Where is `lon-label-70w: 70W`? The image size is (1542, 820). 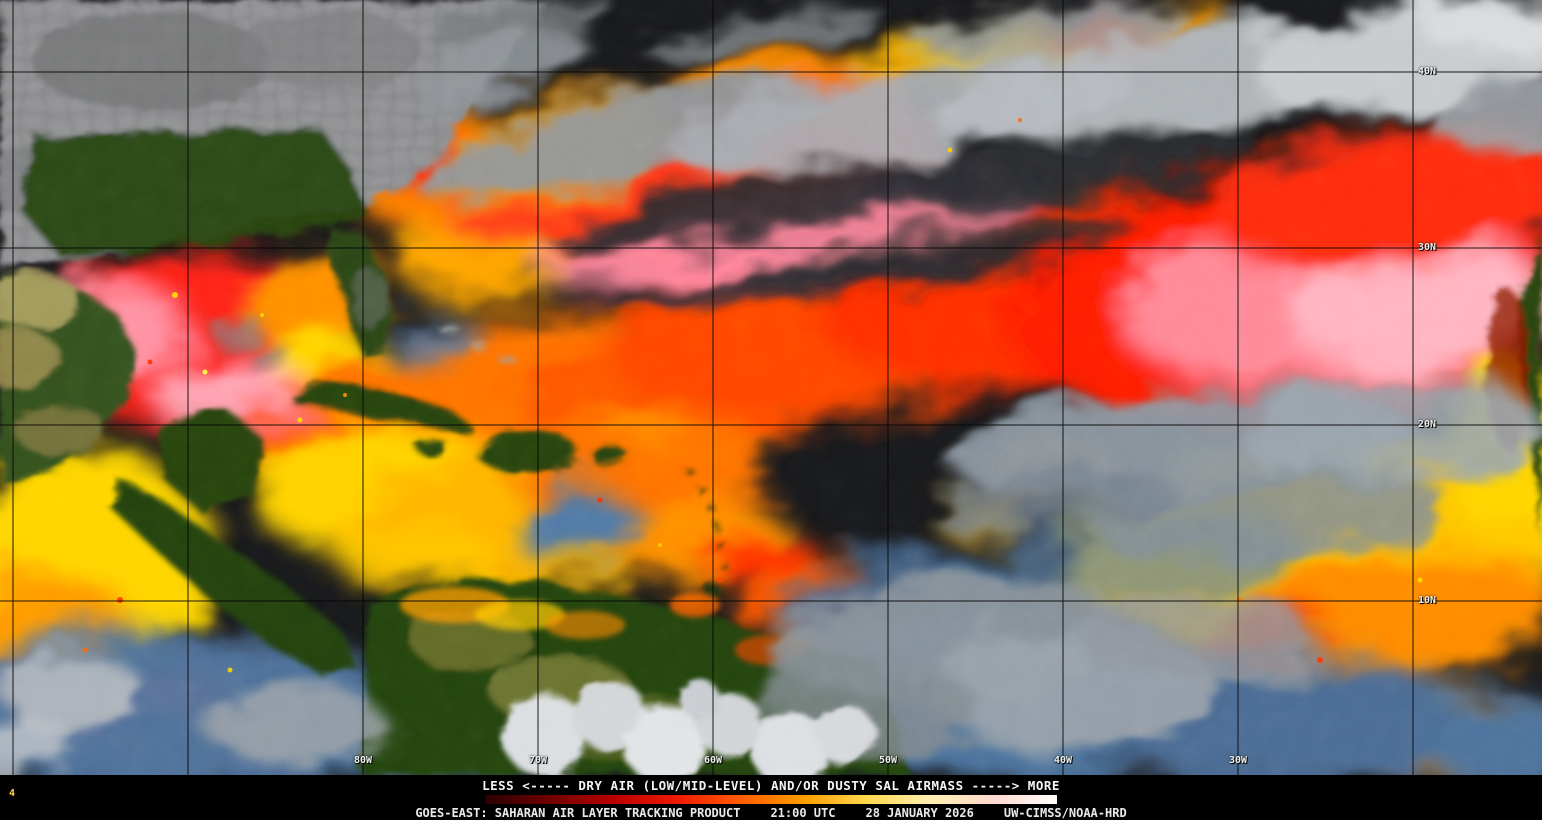 lon-label-70w: 70W is located at coordinates (538, 760).